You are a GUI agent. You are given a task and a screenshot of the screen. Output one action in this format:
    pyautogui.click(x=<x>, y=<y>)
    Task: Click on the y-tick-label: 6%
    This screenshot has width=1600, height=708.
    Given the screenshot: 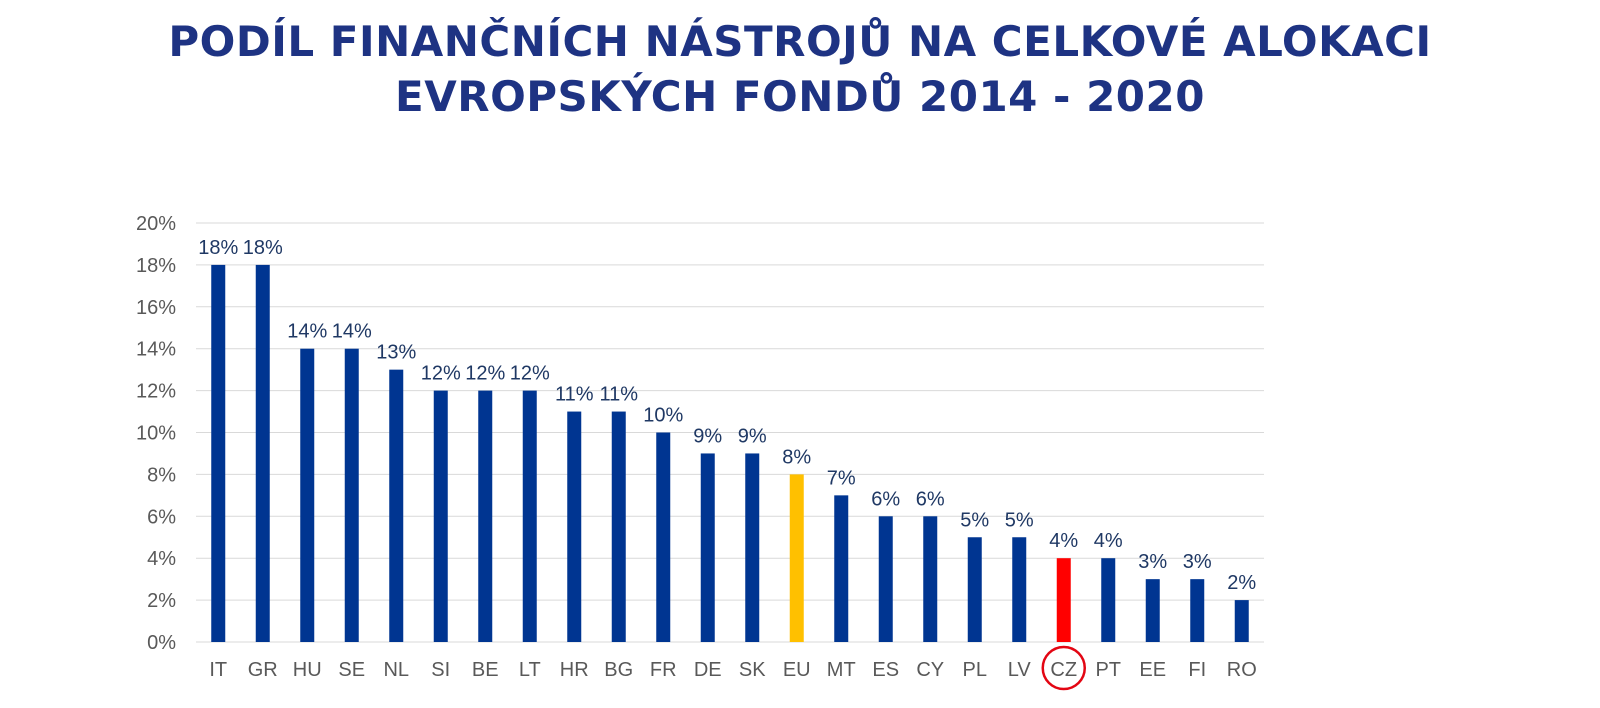 What is the action you would take?
    pyautogui.click(x=161, y=517)
    